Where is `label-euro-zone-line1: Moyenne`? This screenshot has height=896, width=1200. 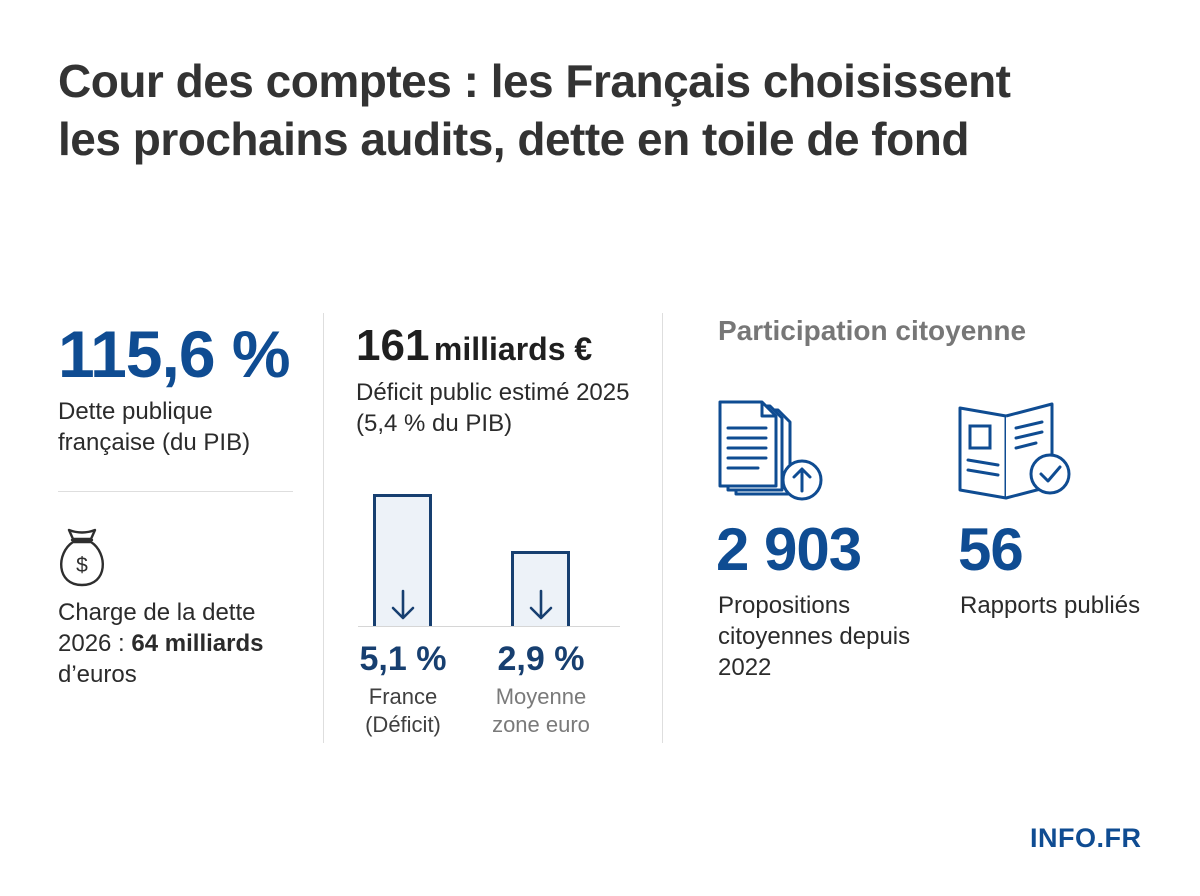
label-euro-zone-line1: Moyenne is located at coordinates (541, 696).